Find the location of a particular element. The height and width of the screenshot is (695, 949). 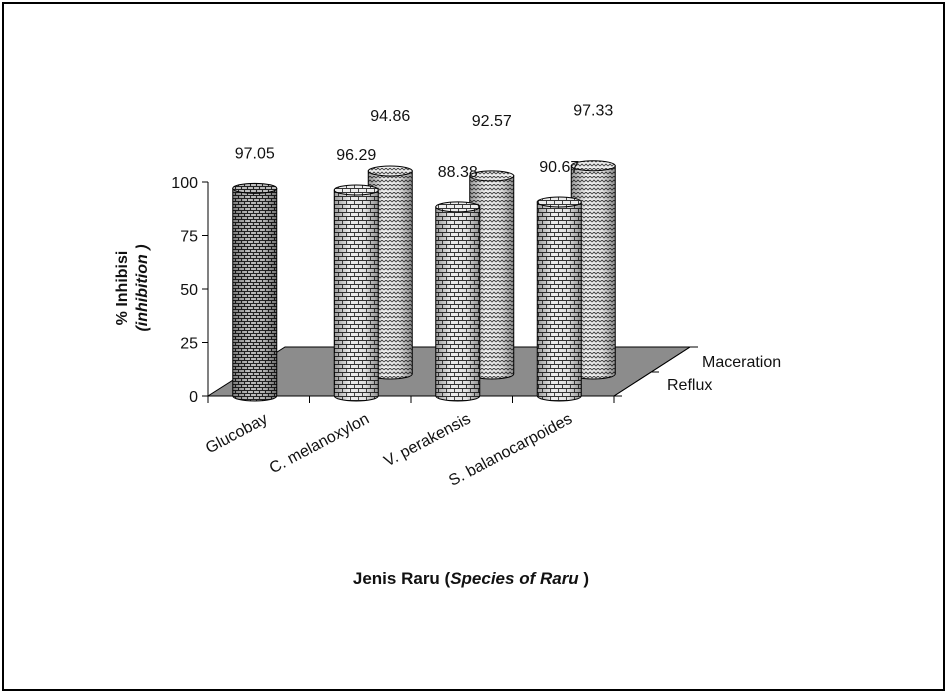

y-axis-title-line1: % Inhibisi is located at coordinates (122, 288).